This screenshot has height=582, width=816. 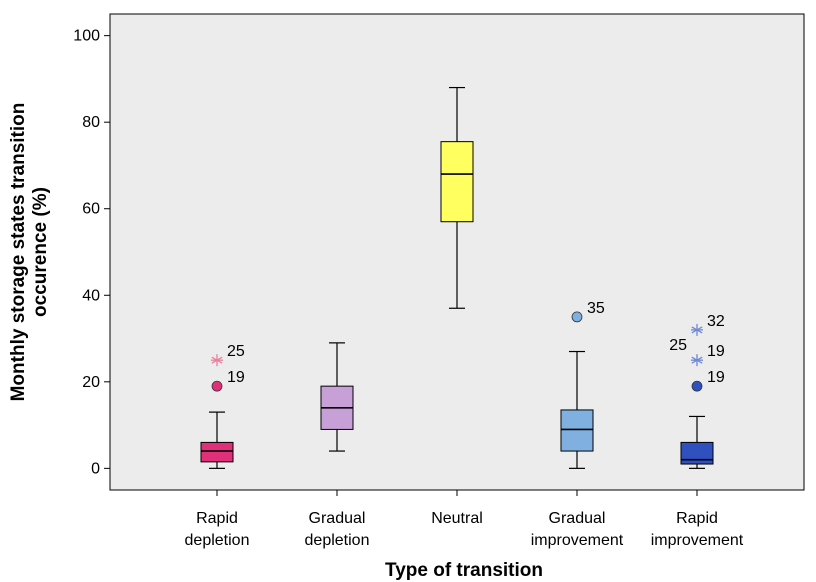 I want to click on y-axis: 0 20 40 60 80 100, so click(x=91, y=252).